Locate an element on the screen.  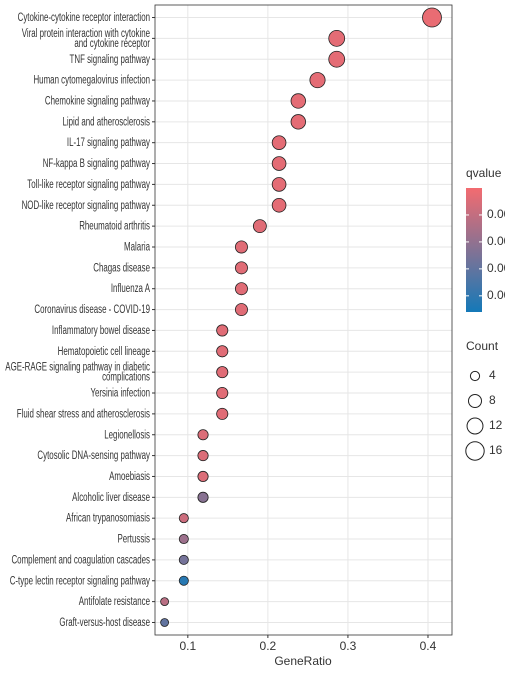
y-label-group: C-type lectin receptor signaling pathway is located at coordinates (80, 580).